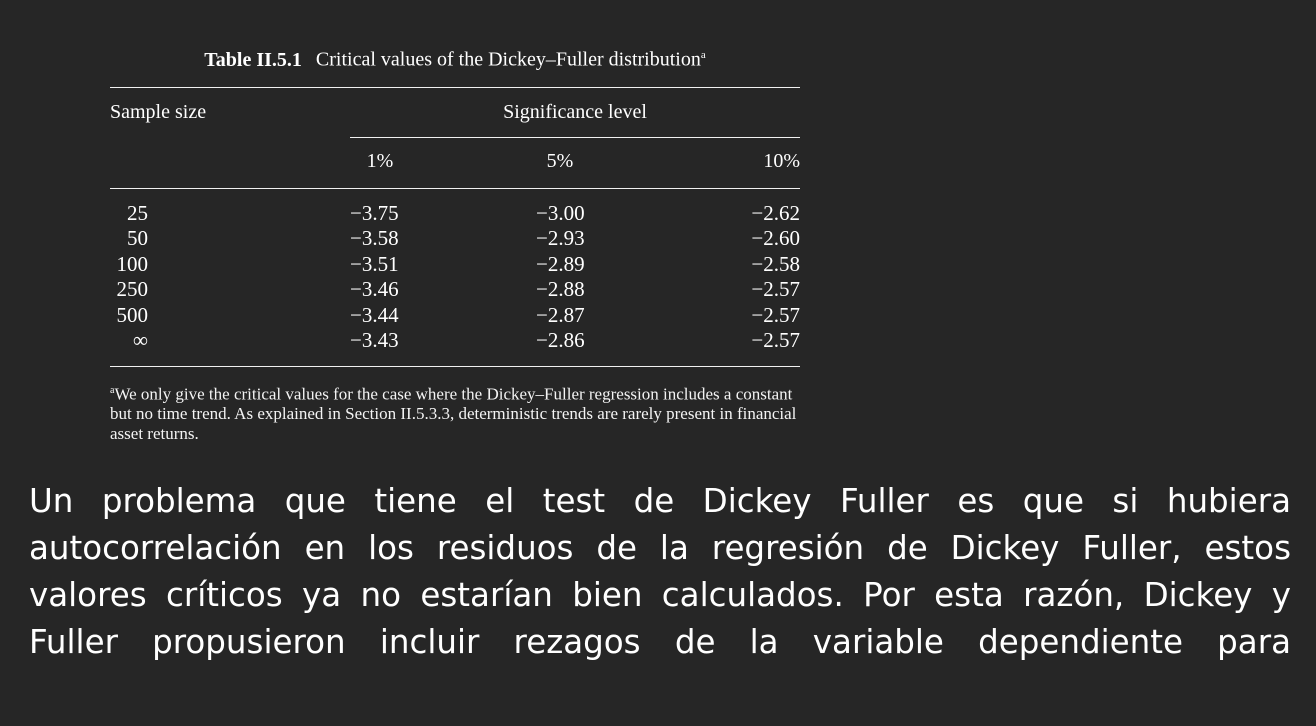 This screenshot has width=1316, height=726. What do you see at coordinates (374, 263) in the screenshot?
I see `cell-1pct: −3.51` at bounding box center [374, 263].